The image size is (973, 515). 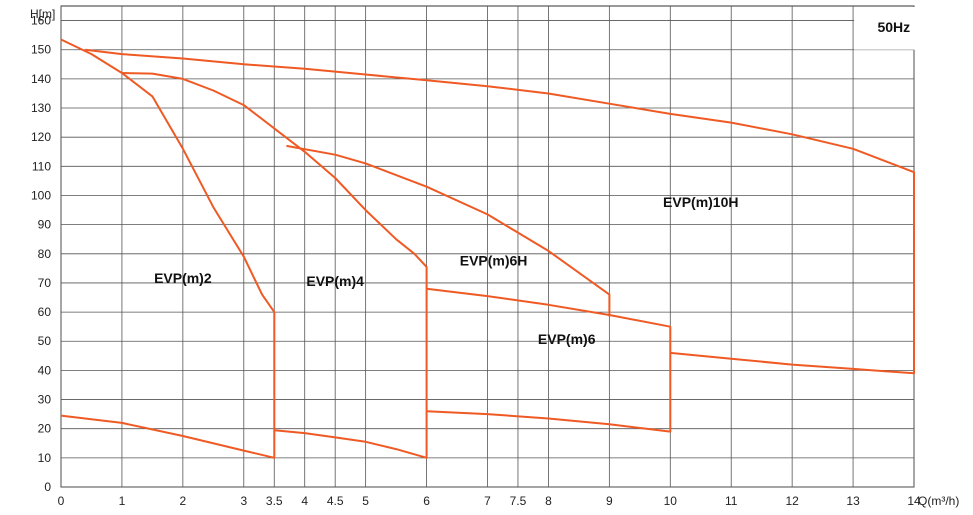 I want to click on y-tick-label: 20, so click(x=45, y=429).